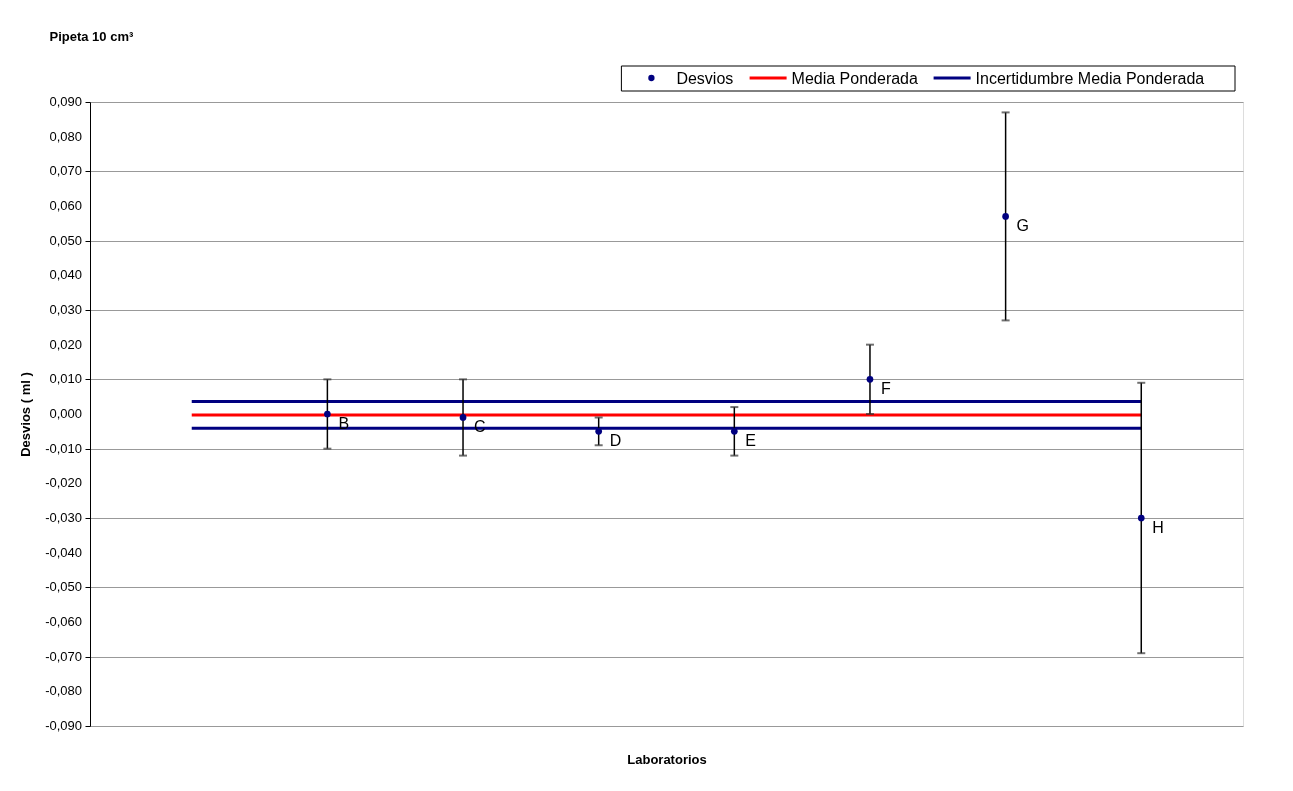 The image size is (1293, 791). What do you see at coordinates (65, 205) in the screenshot?
I see `y-tick-label: 0,060` at bounding box center [65, 205].